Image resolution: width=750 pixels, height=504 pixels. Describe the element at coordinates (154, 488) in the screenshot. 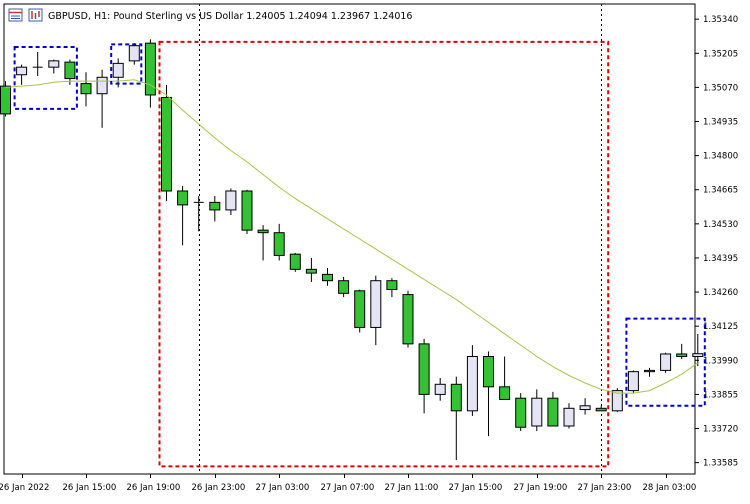

I see `x-tick-label: 26 Jan 19:00` at that location.